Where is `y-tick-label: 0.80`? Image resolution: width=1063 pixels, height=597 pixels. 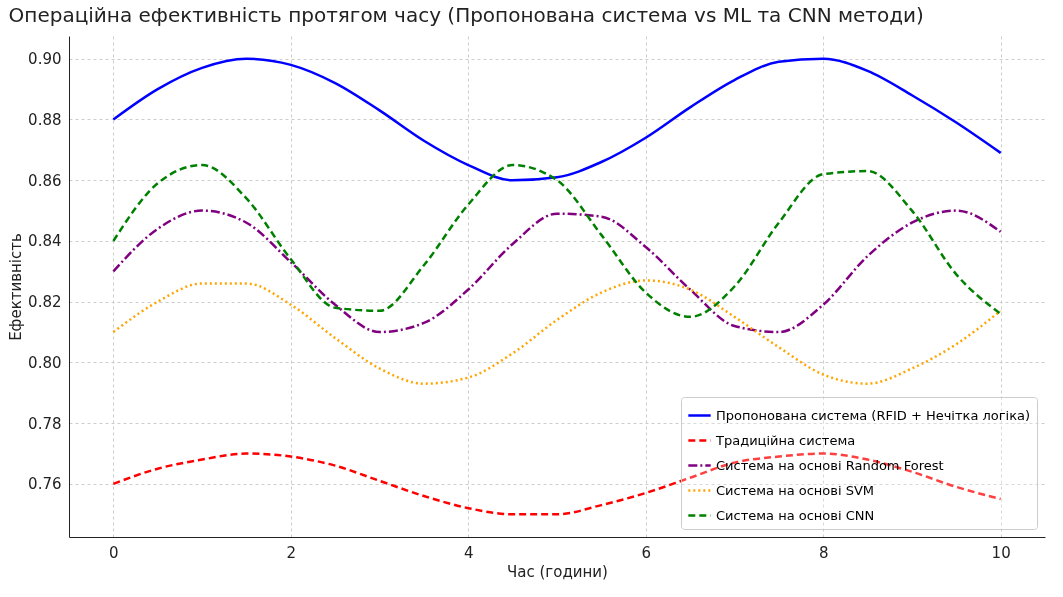
y-tick-label: 0.80 is located at coordinates (45, 362).